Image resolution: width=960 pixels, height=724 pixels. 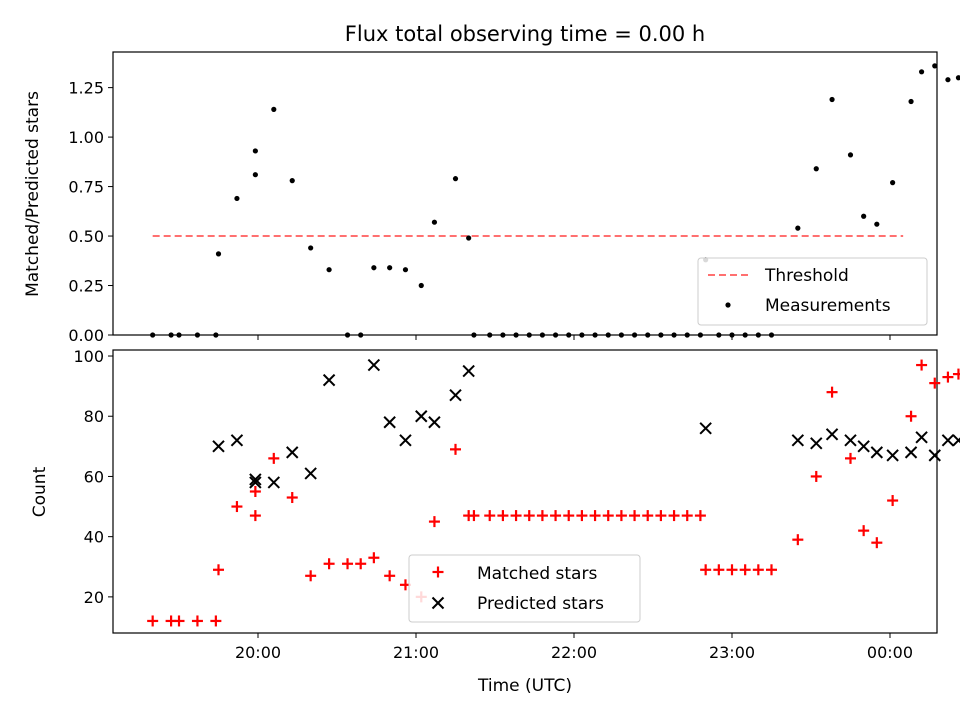 I want to click on x-tick-label: 22:00, so click(x=574, y=652).